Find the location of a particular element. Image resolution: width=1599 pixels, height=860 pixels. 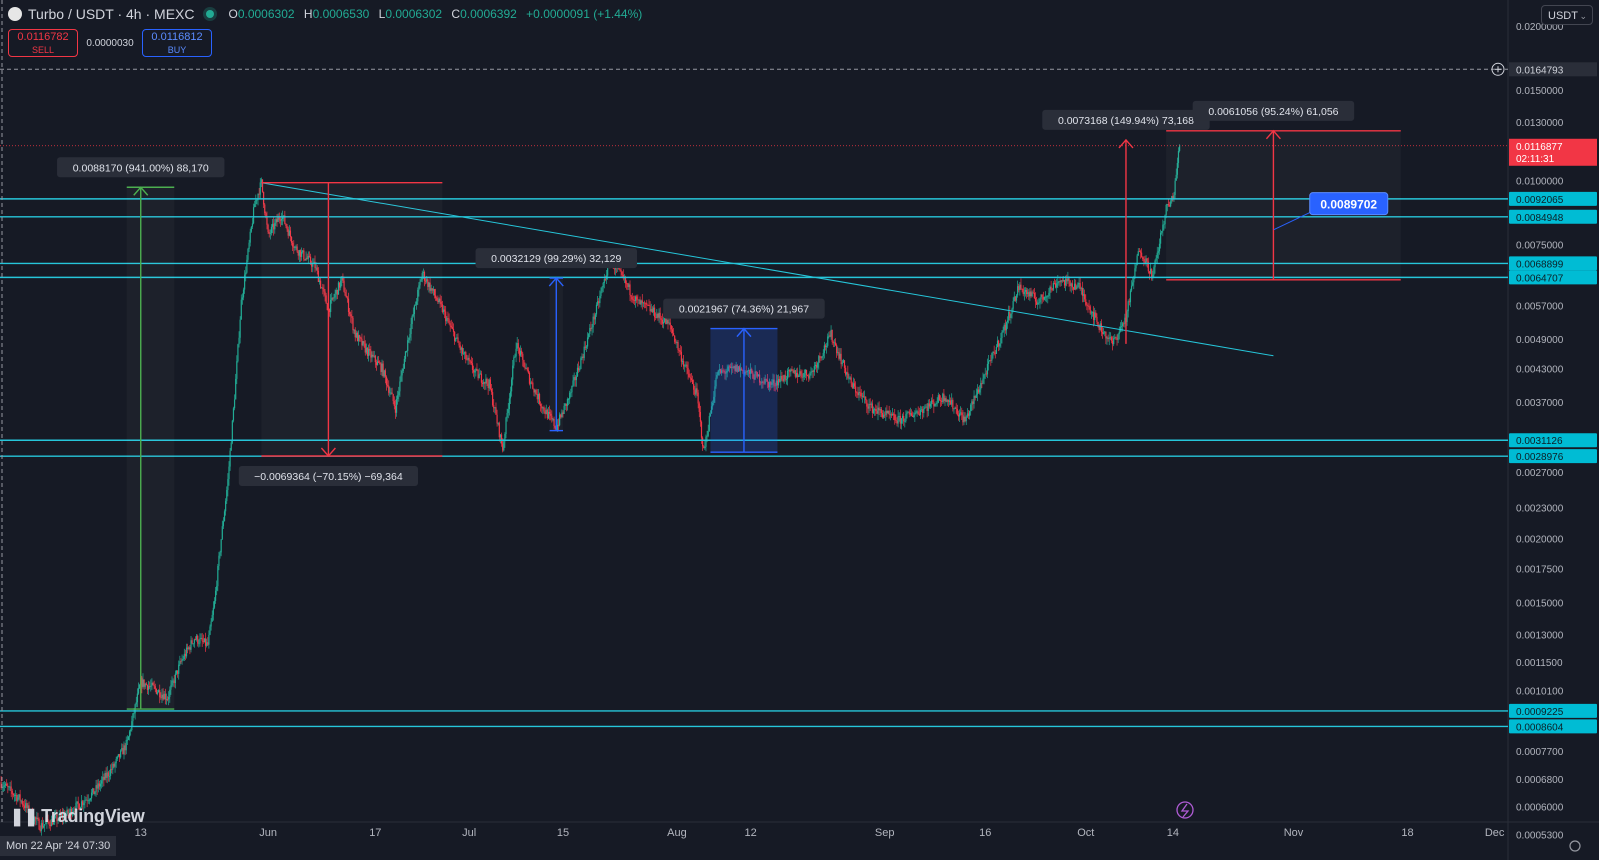

time-tick-label: Oct is located at coordinates (1085, 833).